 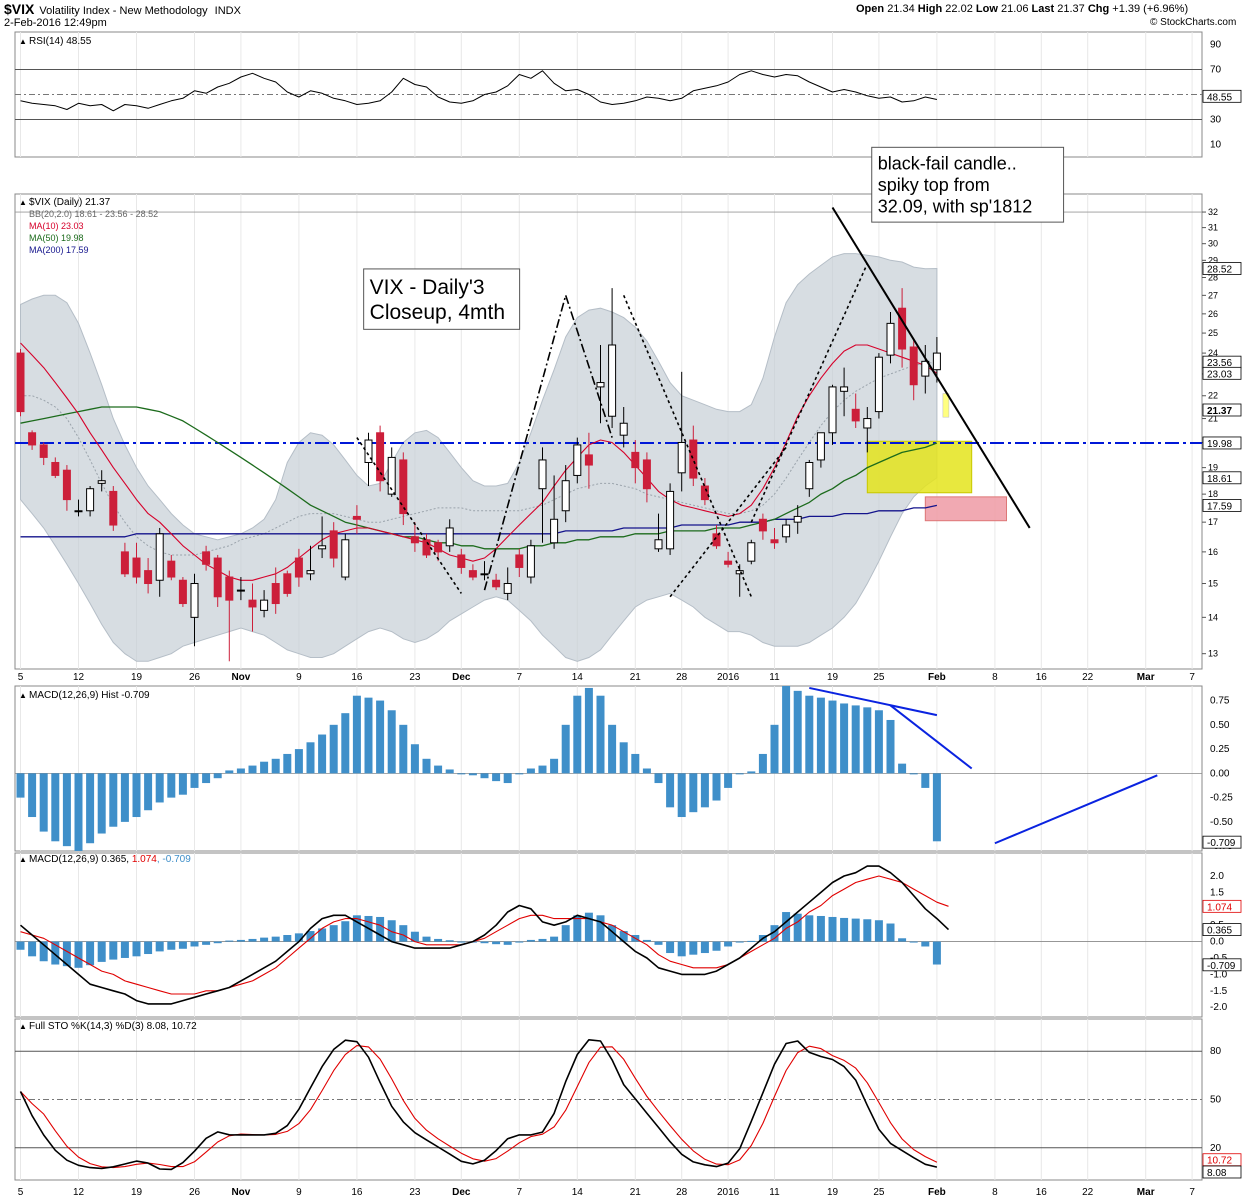 I want to click on x-tick-label: 11, so click(x=774, y=677).